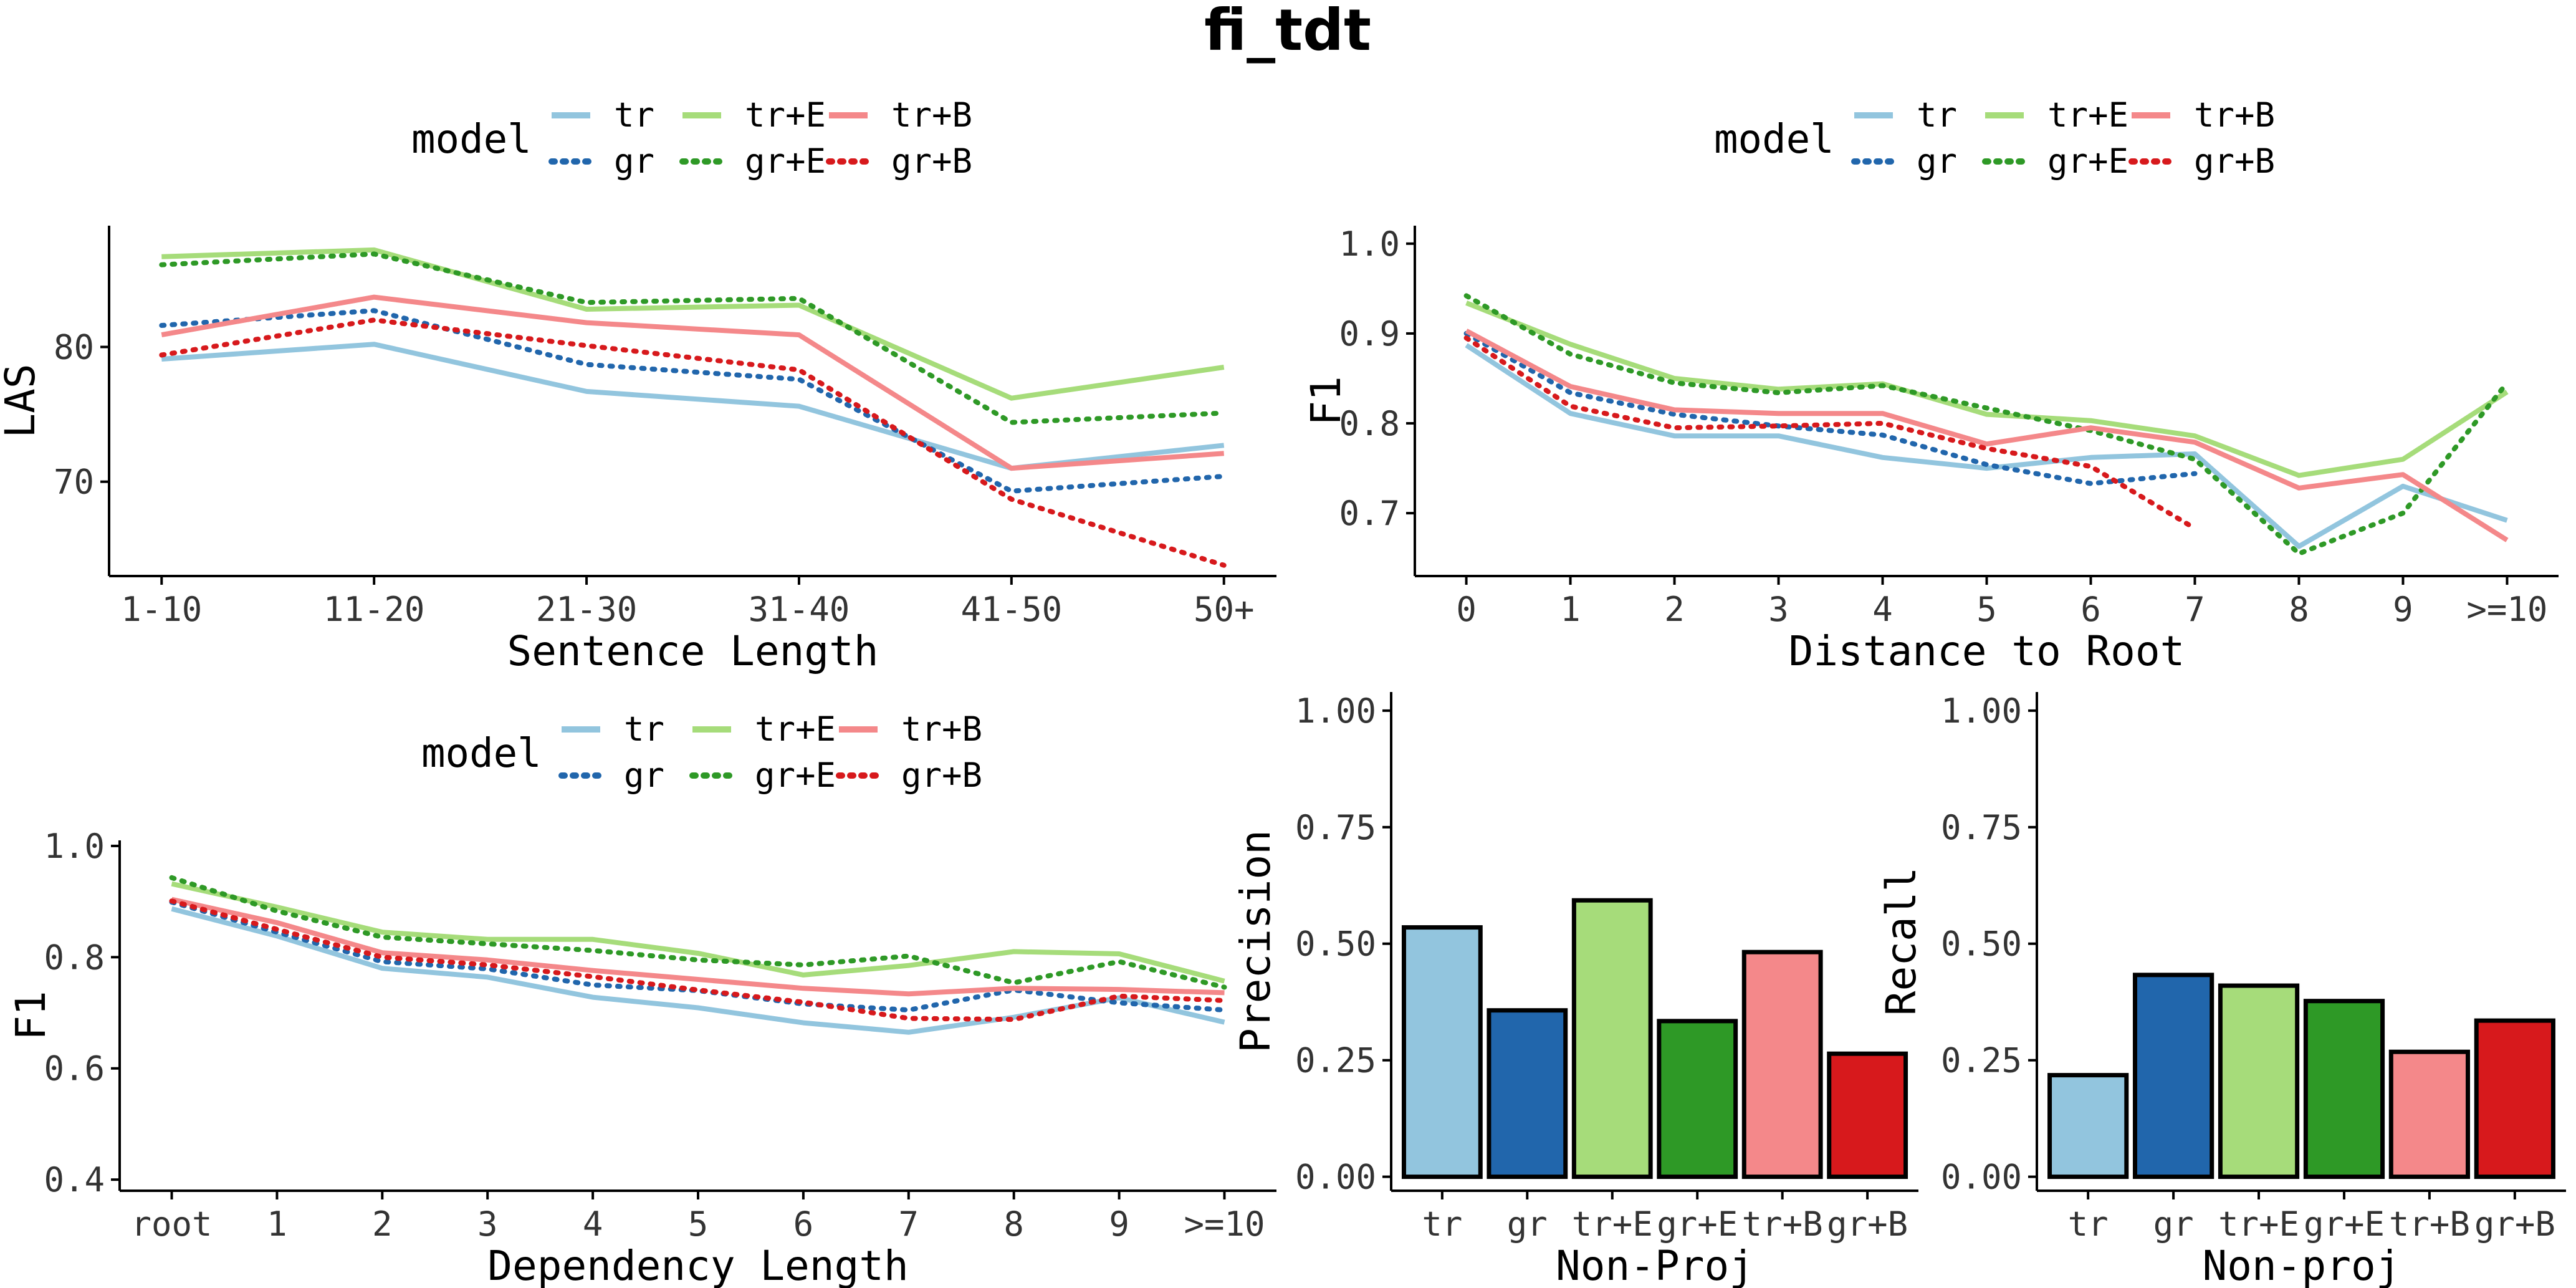 The width and height of the screenshot is (2576, 1288). I want to click on x-tick-label-gr-plus-e: gr+E, so click(1697, 1224).